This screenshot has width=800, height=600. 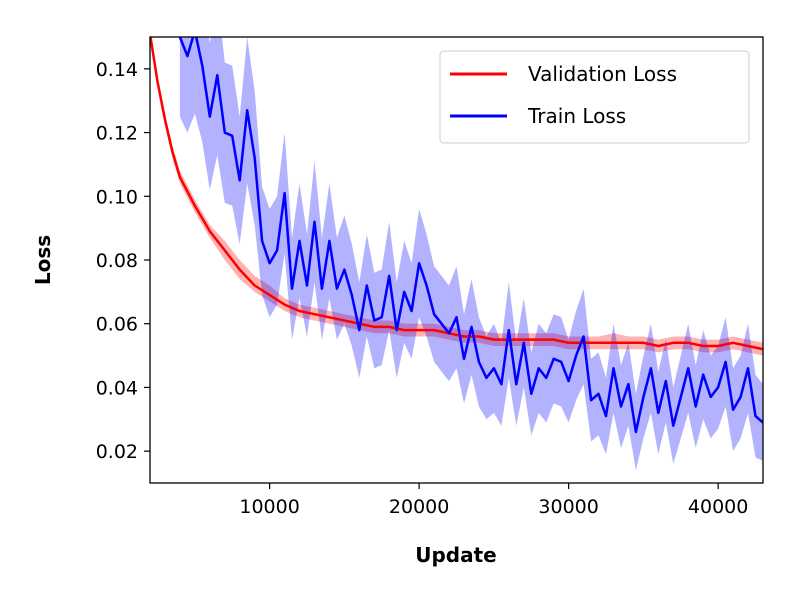 What do you see at coordinates (117, 197) in the screenshot?
I see `y-tick-label: 0.10` at bounding box center [117, 197].